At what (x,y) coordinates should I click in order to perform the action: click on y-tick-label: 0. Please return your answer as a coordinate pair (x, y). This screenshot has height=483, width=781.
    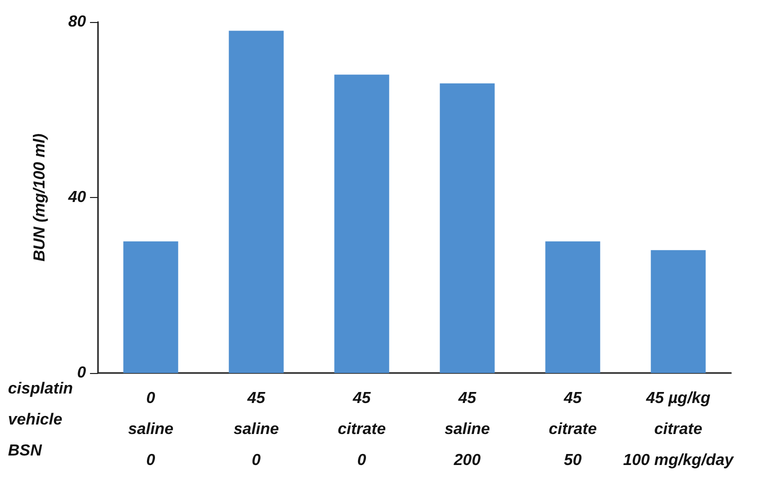
    Looking at the image, I should click on (81, 373).